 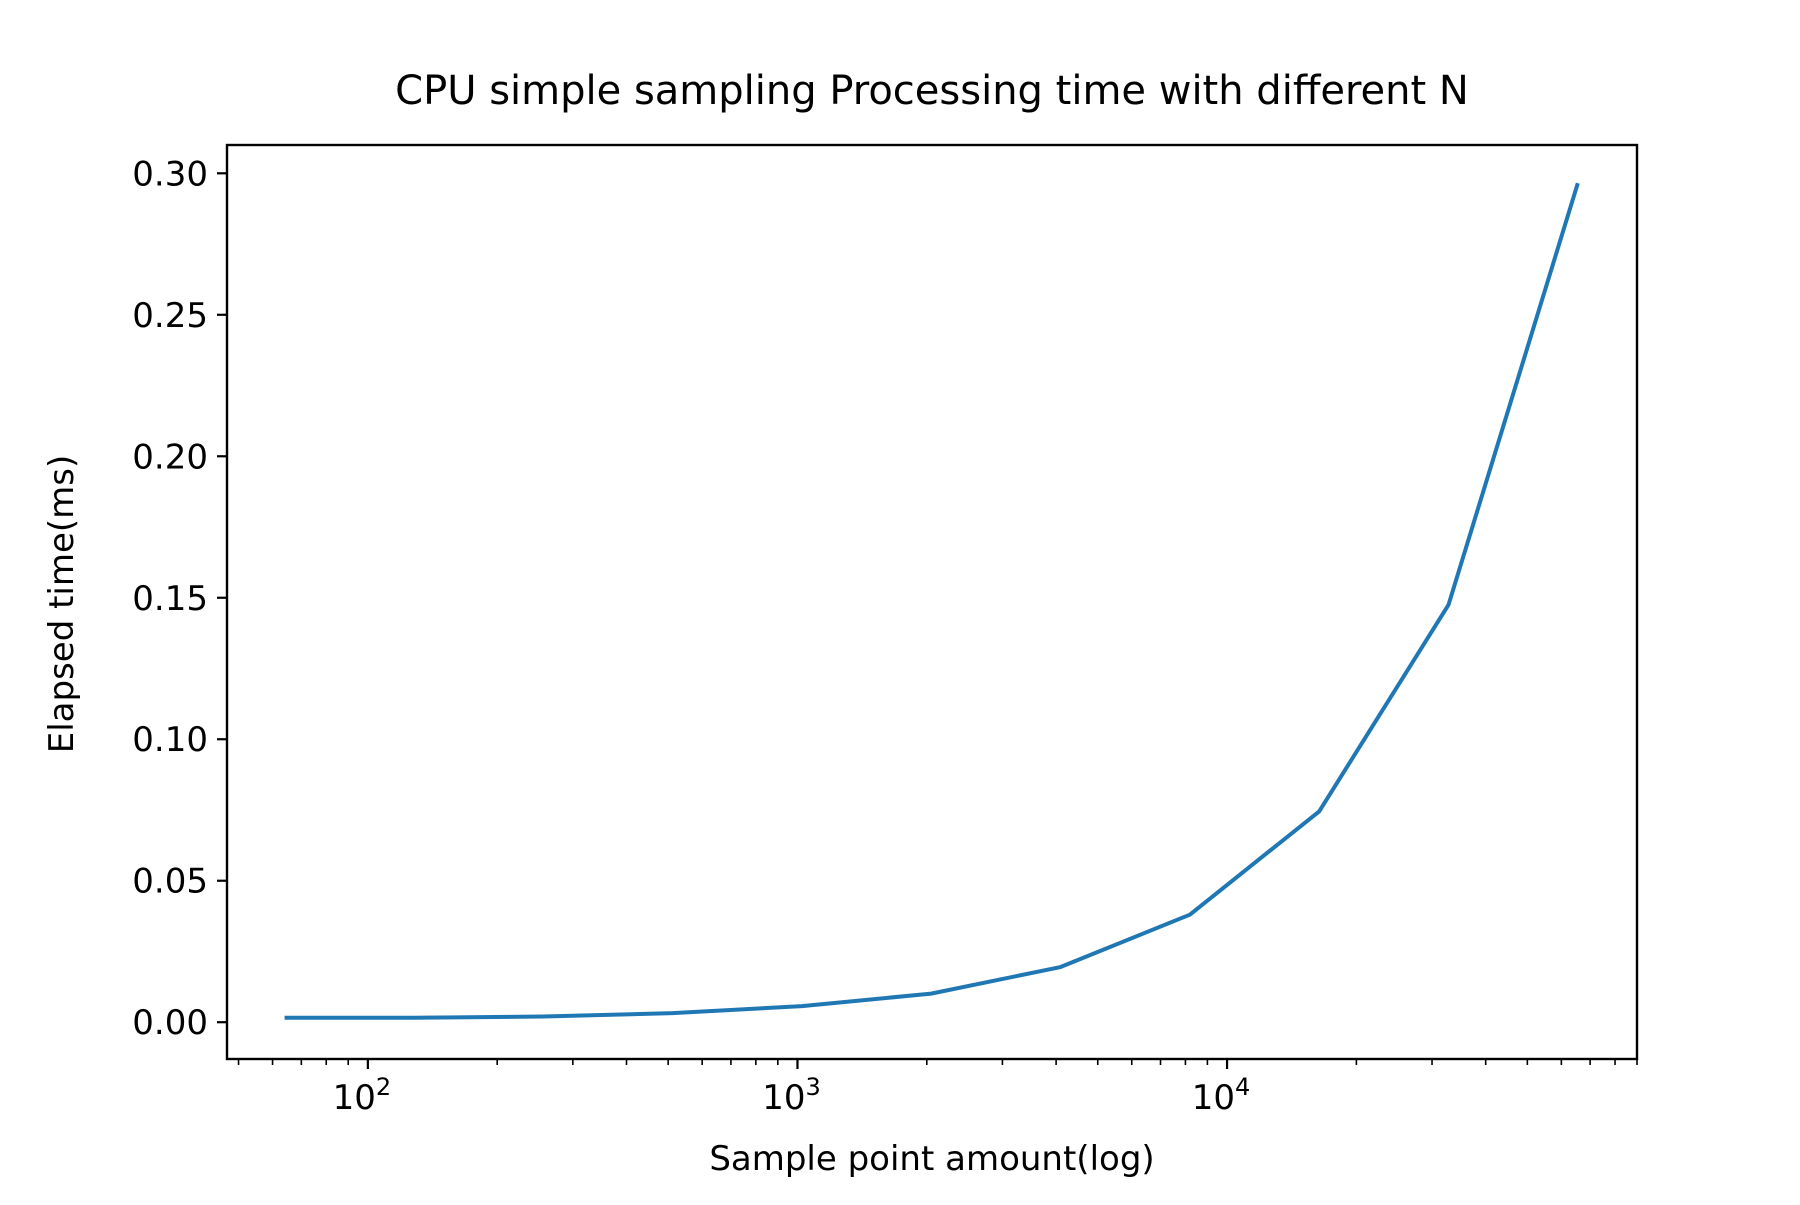 What do you see at coordinates (791, 1095) in the screenshot?
I see `x-tick-label: 10³` at bounding box center [791, 1095].